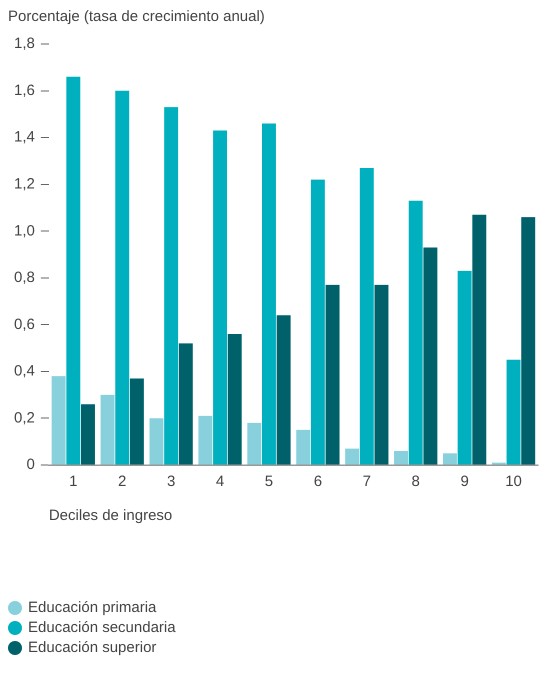 This screenshot has width=548, height=687. I want to click on y-tick-label: 1,4, so click(24, 137).